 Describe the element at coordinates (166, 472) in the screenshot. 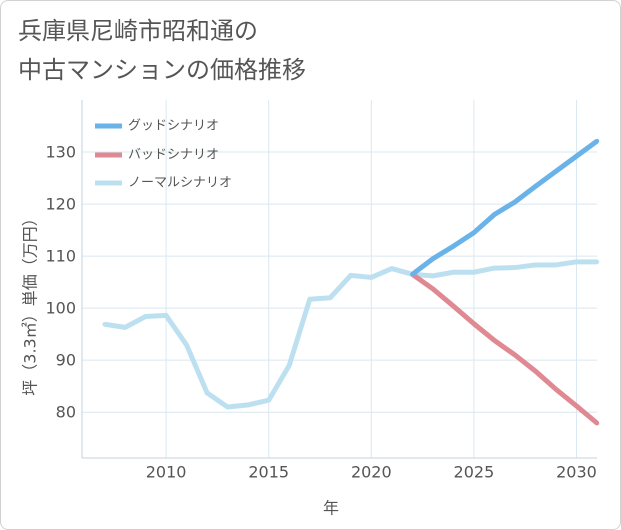

I see `x-tick-label: 2010` at that location.